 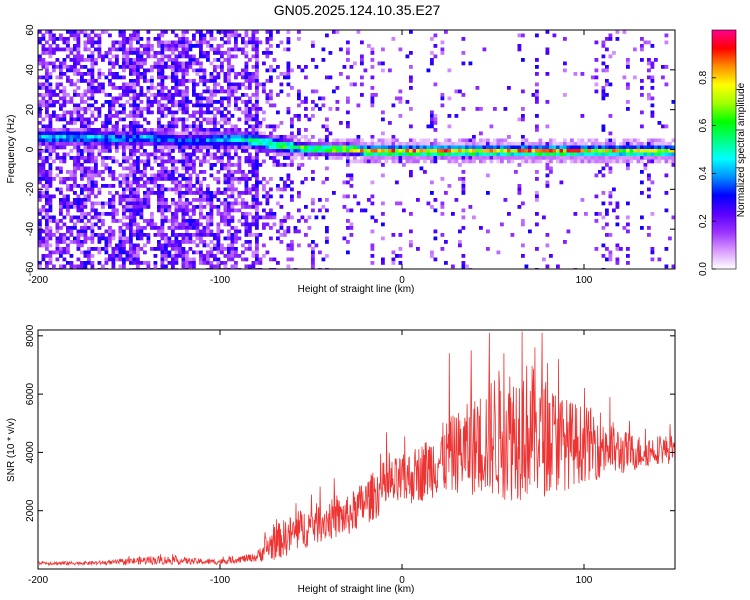 What do you see at coordinates (703, 77) in the screenshot?
I see `colorbar-tick-label: 0.8` at bounding box center [703, 77].